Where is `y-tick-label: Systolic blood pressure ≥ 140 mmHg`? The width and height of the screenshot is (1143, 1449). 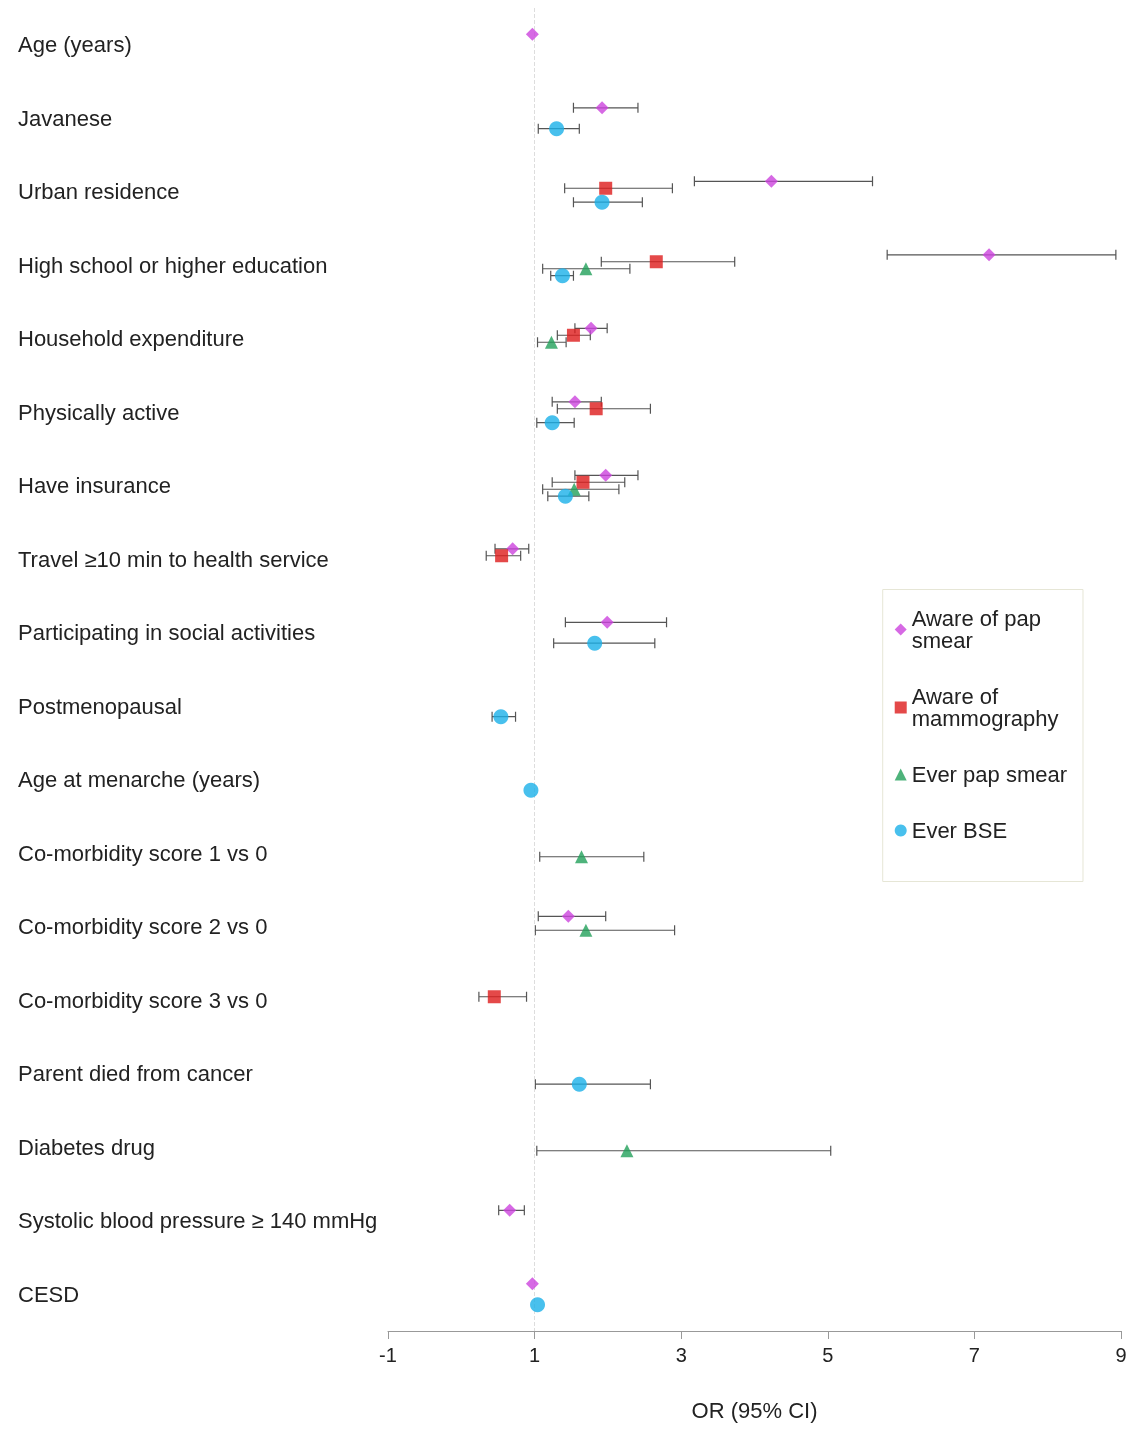
y-tick-label: Systolic blood pressure ≥ 140 mmHg is located at coordinates (198, 1221).